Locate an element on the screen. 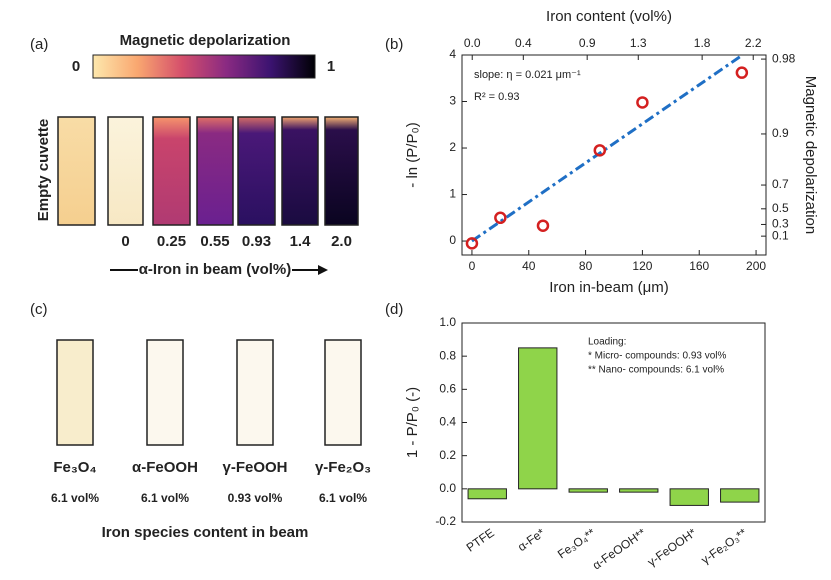  y-tick-label: 0.0 is located at coordinates (447, 488).